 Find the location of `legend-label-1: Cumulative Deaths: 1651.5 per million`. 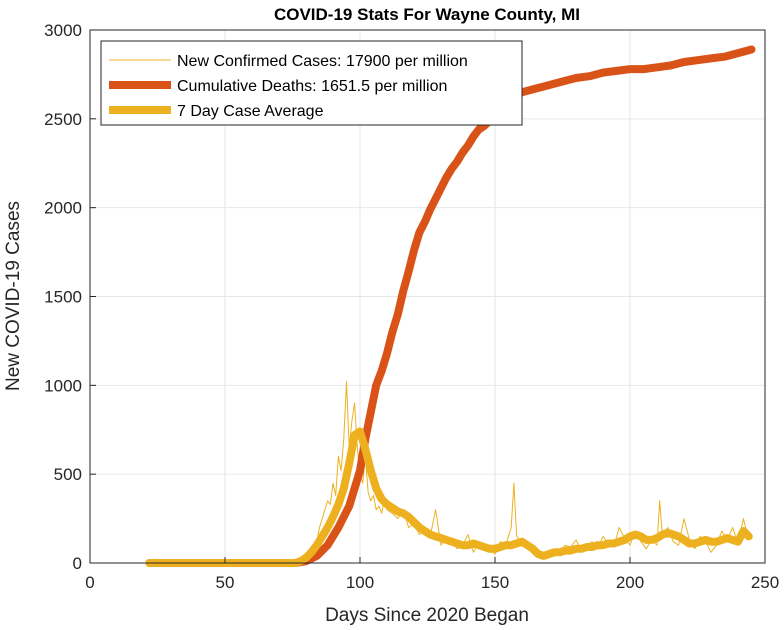

legend-label-1: Cumulative Deaths: 1651.5 per million is located at coordinates (312, 86).